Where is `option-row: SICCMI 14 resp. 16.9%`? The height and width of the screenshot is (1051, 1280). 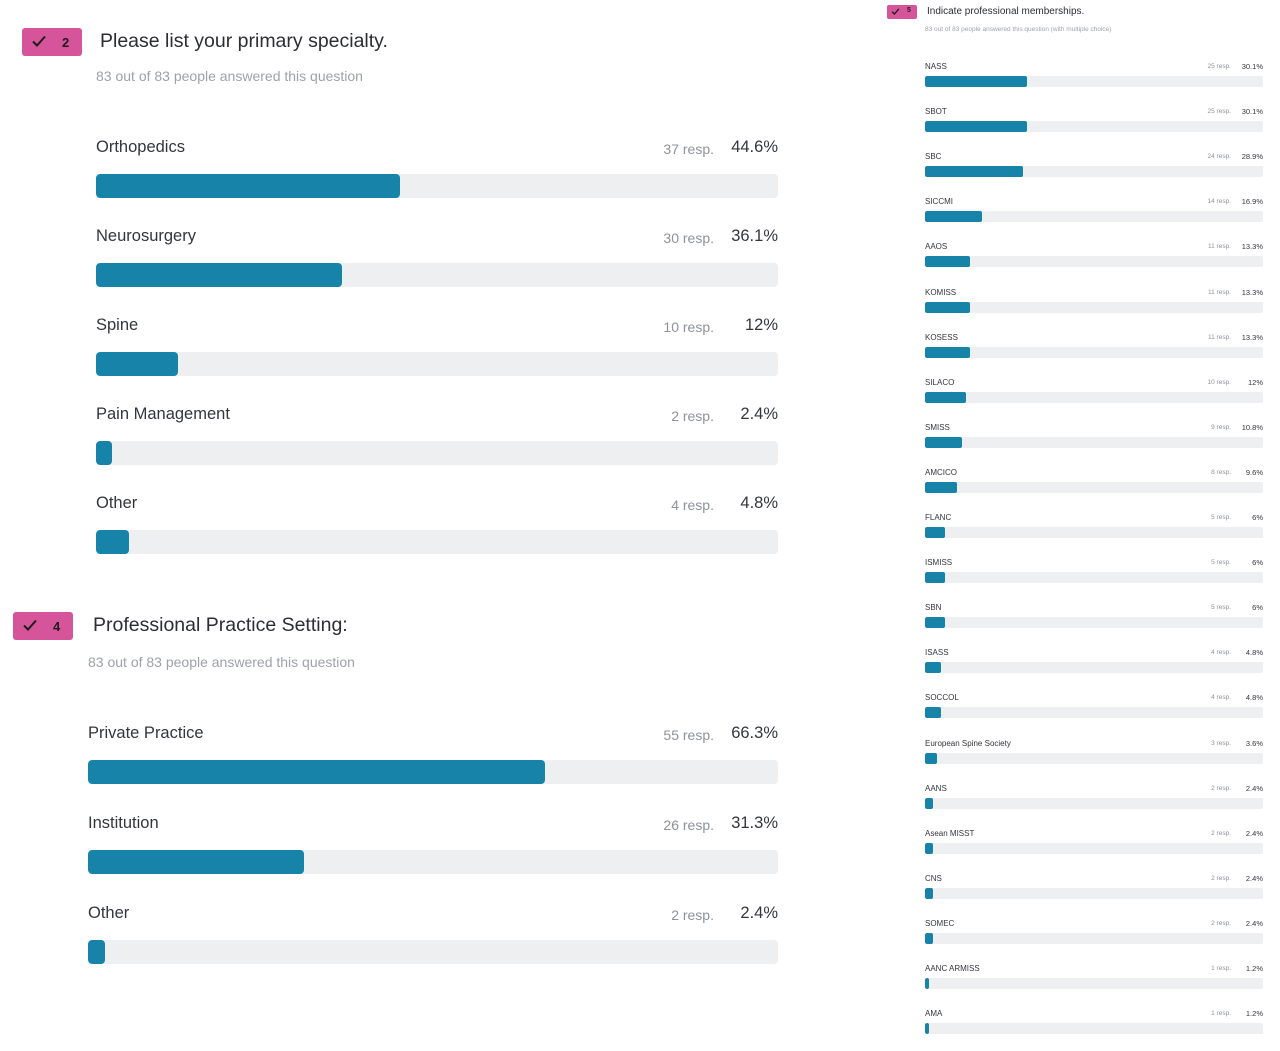
option-row: SICCMI 14 resp. 16.9% is located at coordinates (1094, 216).